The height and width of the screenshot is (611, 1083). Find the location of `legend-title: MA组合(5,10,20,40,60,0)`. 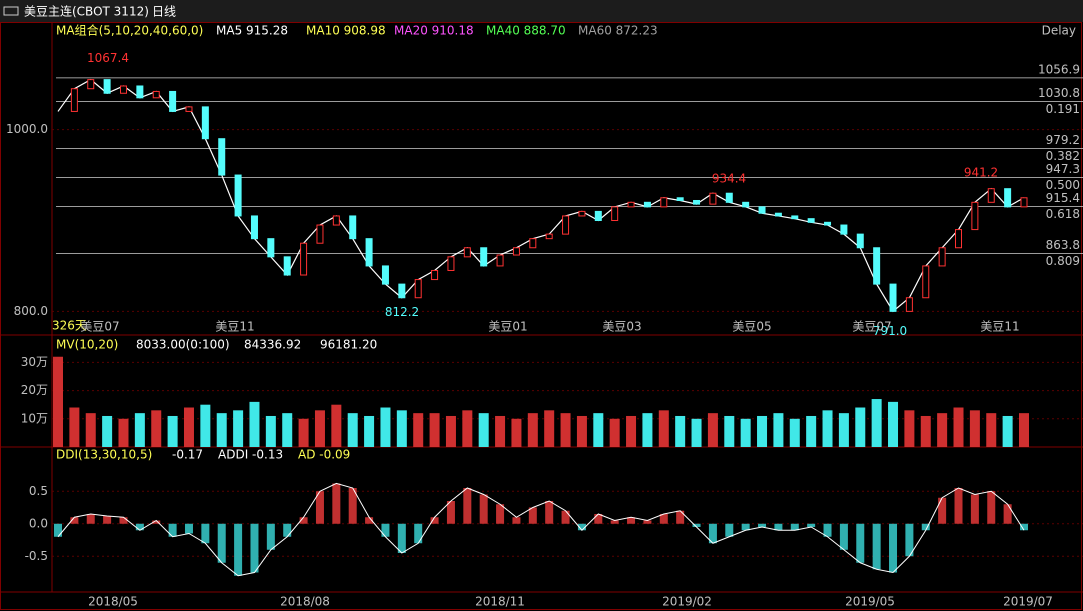

legend-title: MA组合(5,10,20,40,60,0) is located at coordinates (129, 30).